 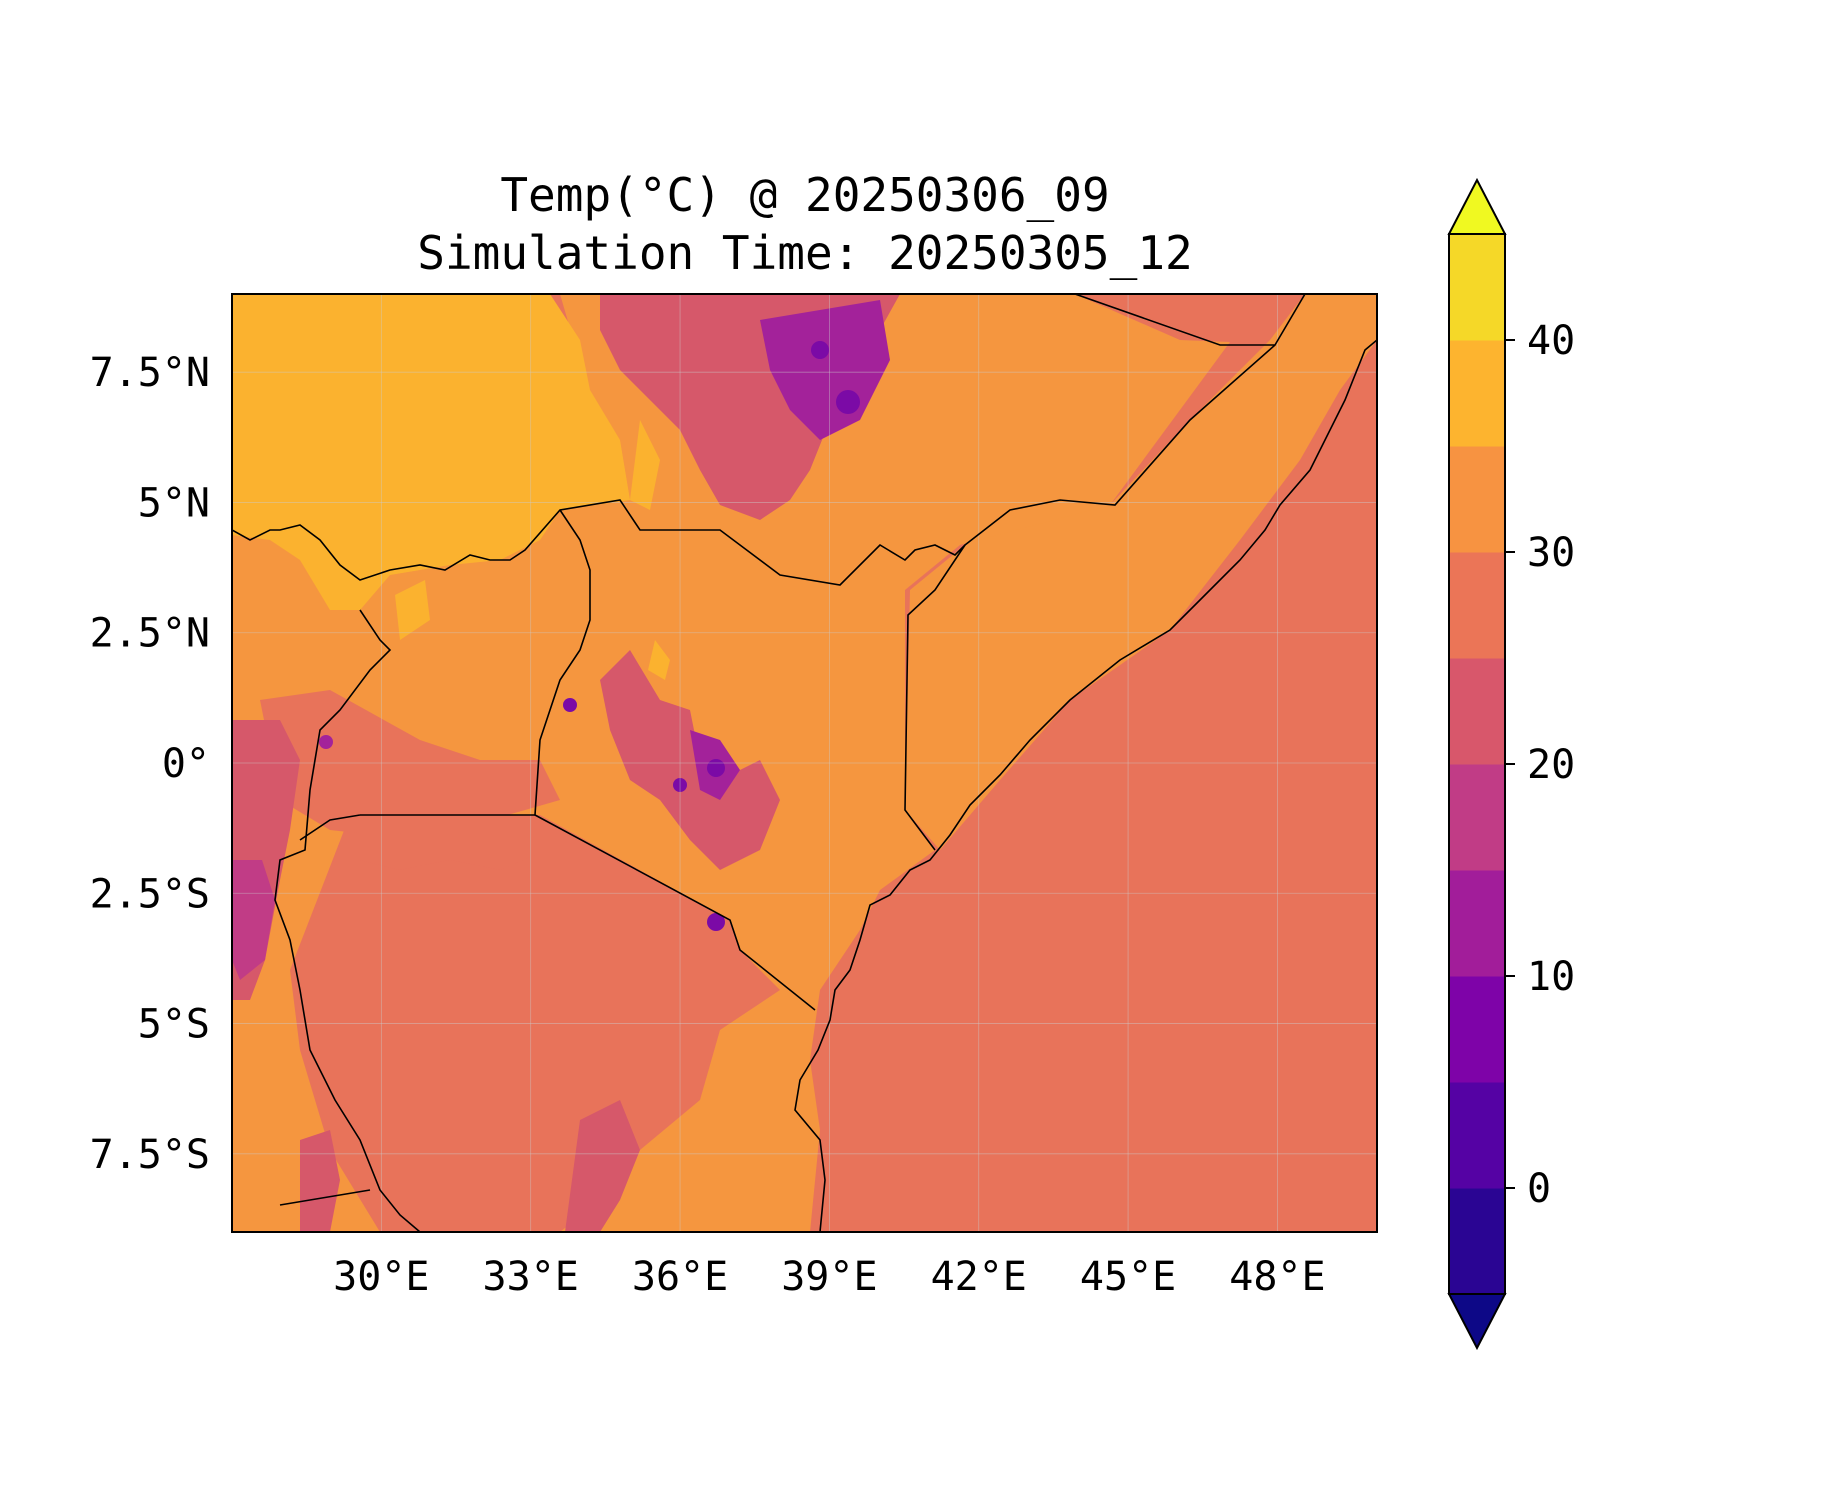 I want to click on border-rwanda, so click(x=330, y=827).